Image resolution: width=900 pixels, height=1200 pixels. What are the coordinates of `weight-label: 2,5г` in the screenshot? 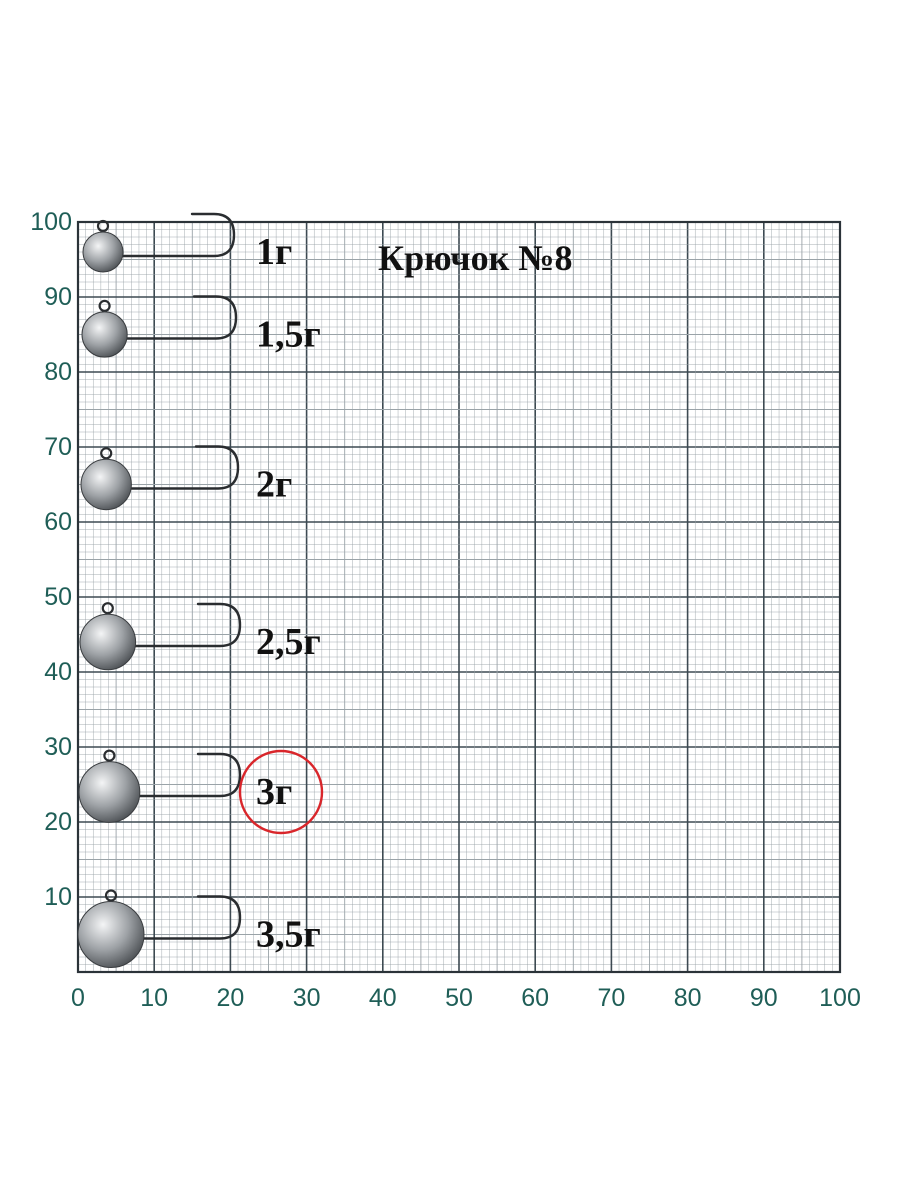 It's located at (288, 642).